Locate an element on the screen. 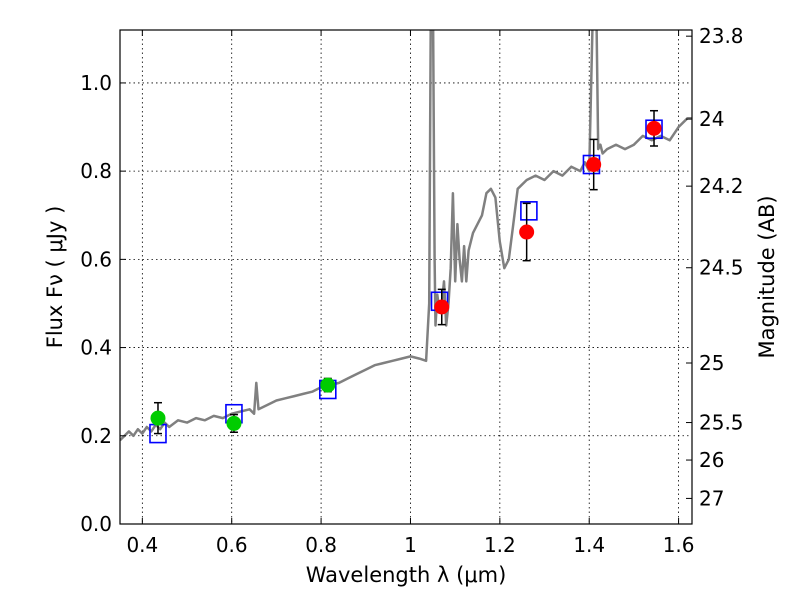  y-right-tick-label: 24 is located at coordinates (711, 119).